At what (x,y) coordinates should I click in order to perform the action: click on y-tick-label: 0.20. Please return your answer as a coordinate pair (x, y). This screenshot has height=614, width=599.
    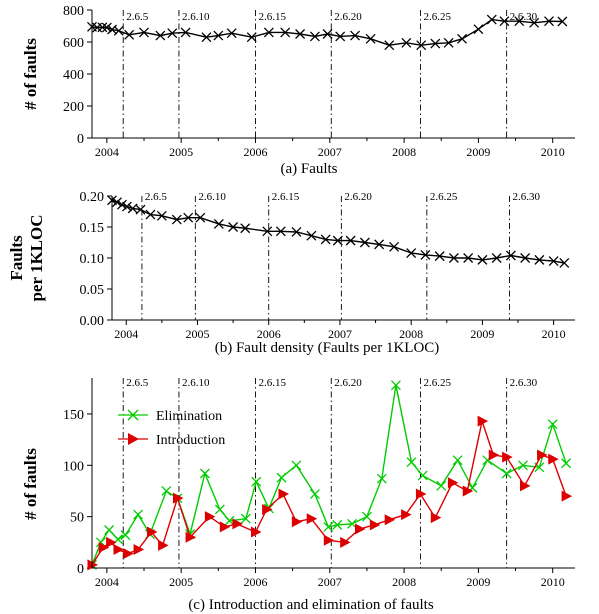
    Looking at the image, I should click on (92, 197).